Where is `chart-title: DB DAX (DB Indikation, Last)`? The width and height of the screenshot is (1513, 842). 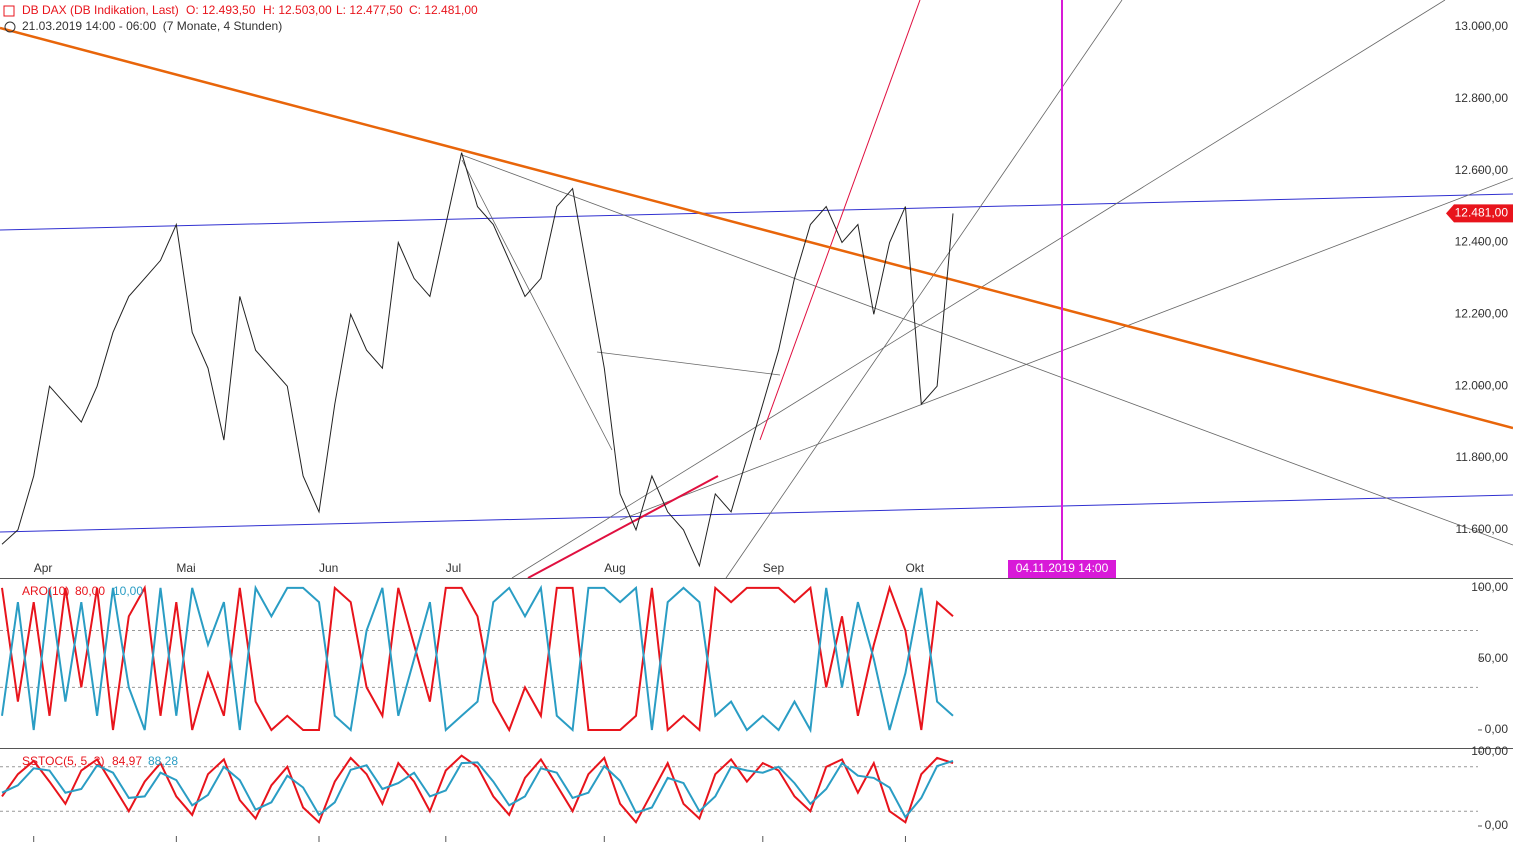 chart-title: DB DAX (DB Indikation, Last) is located at coordinates (100, 10).